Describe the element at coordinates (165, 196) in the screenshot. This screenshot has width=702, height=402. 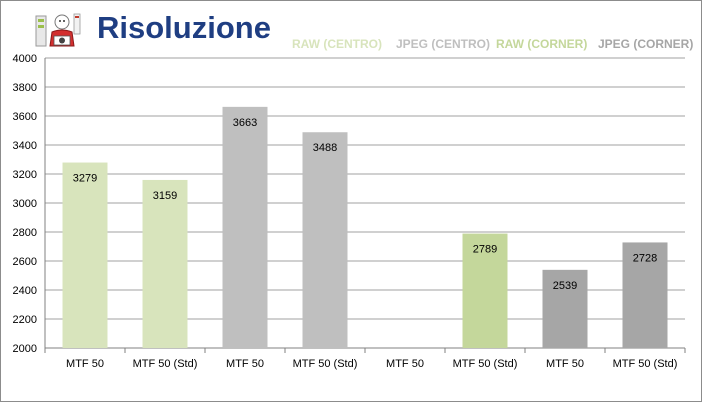
I see `data-label: 3159` at that location.